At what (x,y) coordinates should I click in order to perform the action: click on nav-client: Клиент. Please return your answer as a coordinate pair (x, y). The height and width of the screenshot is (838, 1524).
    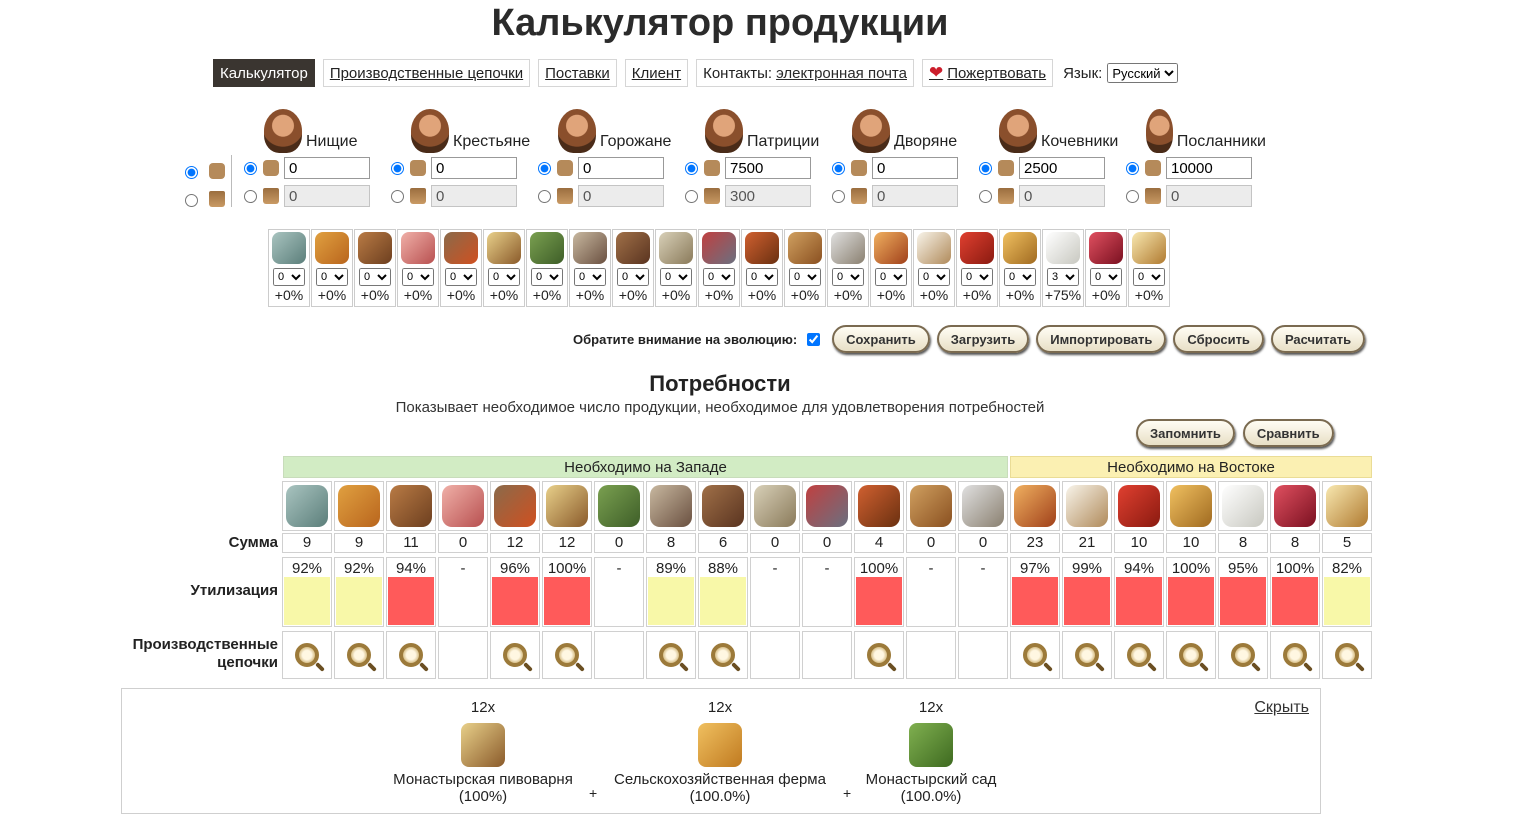
    Looking at the image, I should click on (656, 73).